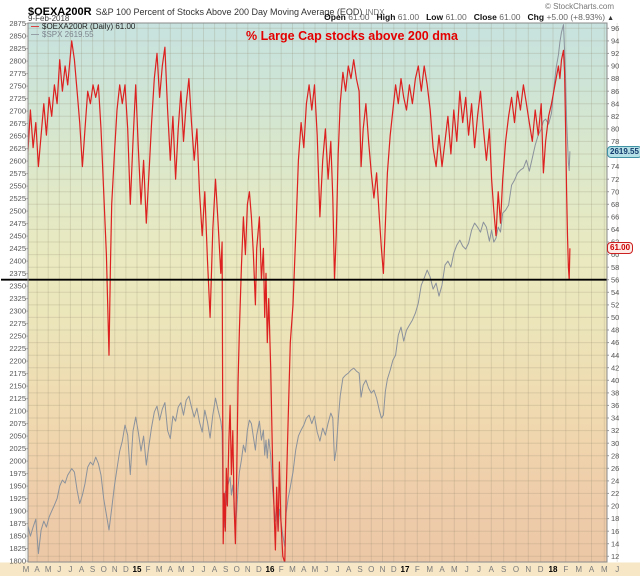 This screenshot has height=576, width=640. I want to click on svg-text: 2725, so click(17, 98).